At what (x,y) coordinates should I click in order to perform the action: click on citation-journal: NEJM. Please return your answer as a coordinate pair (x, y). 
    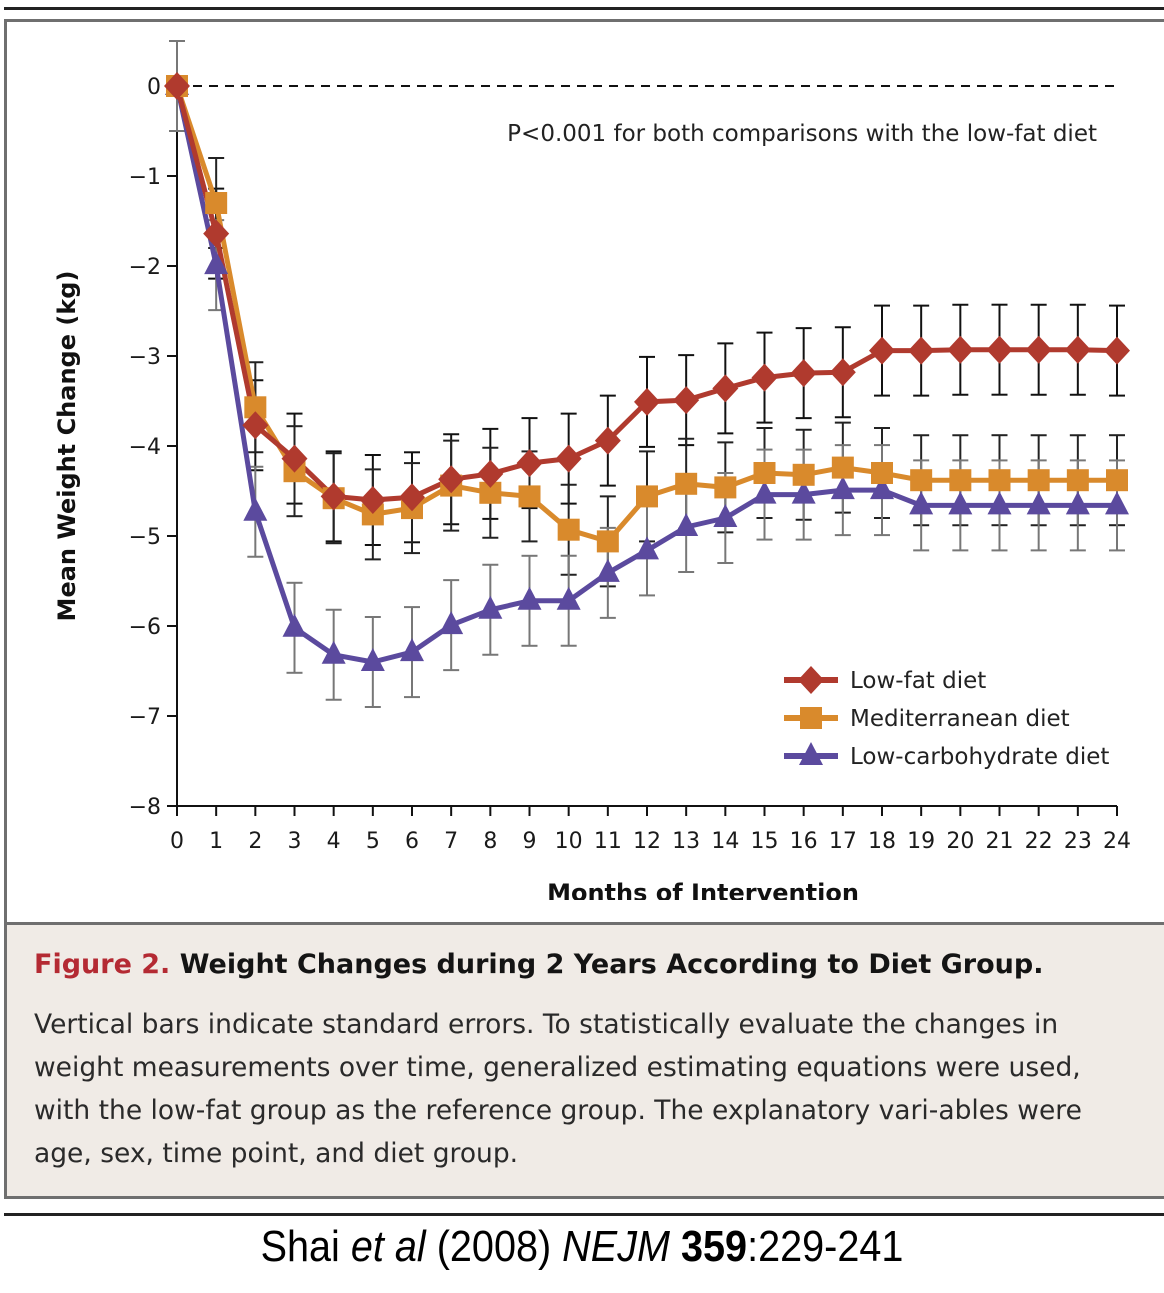
    Looking at the image, I should click on (616, 1246).